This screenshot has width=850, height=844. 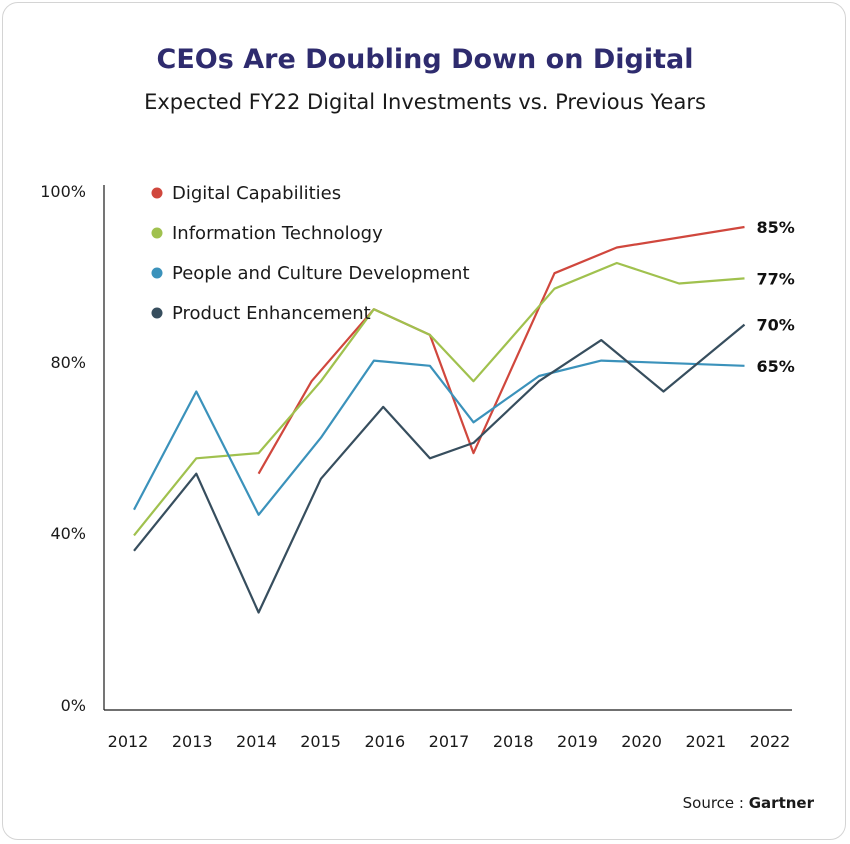 I want to click on source-prefix: Source :, so click(x=715, y=803).